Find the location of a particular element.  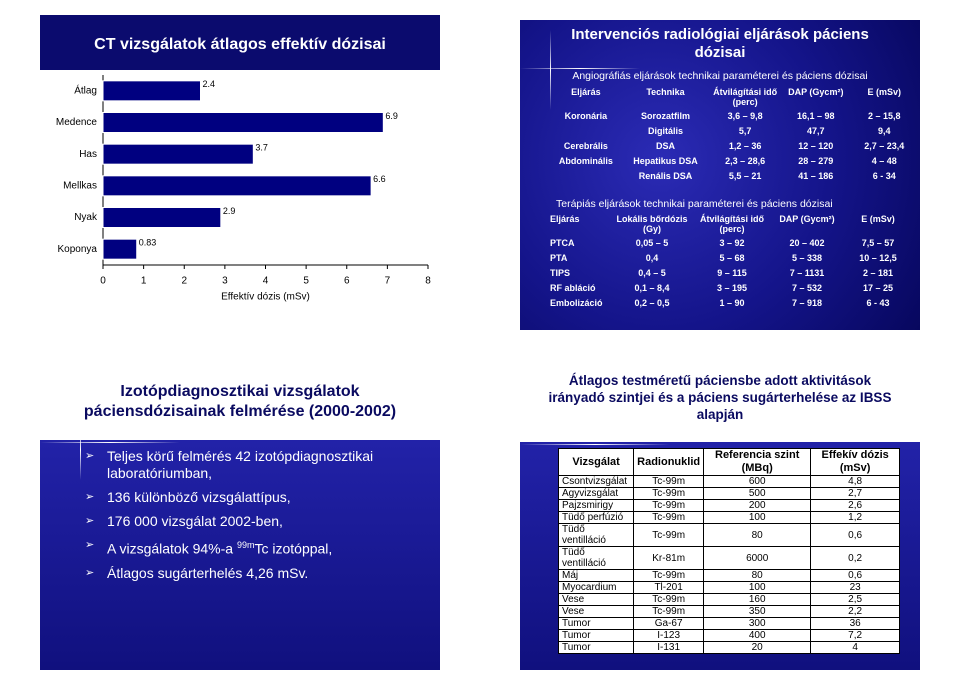

table-row: PTCA 0,05 – 5 3 – 92 20 – 402 7,5 – 57 is located at coordinates (732, 242).